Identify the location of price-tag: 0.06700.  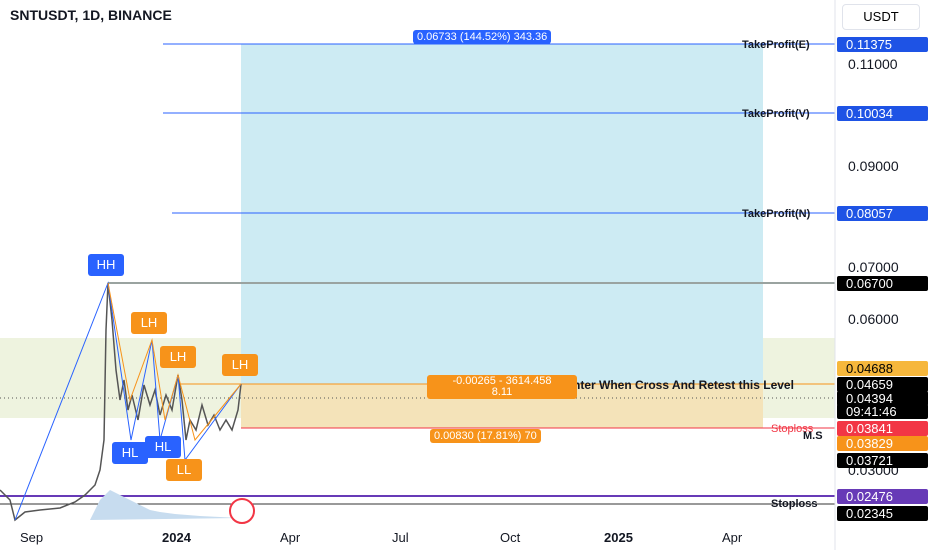
(882, 283).